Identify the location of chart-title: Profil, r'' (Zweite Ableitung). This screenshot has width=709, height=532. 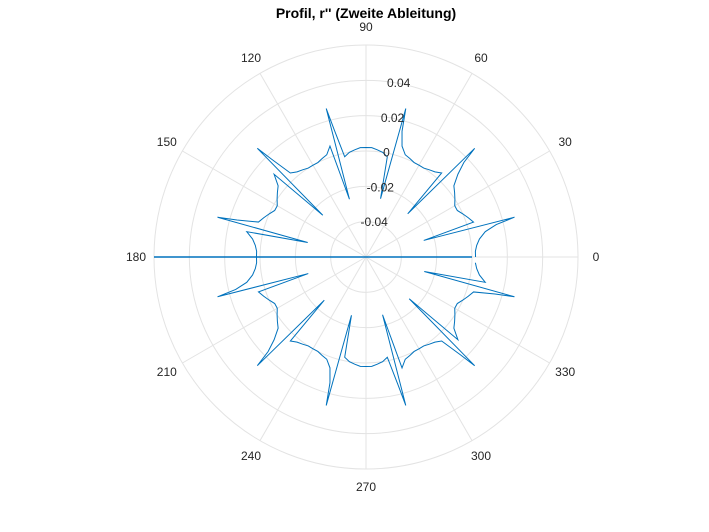
(366, 13).